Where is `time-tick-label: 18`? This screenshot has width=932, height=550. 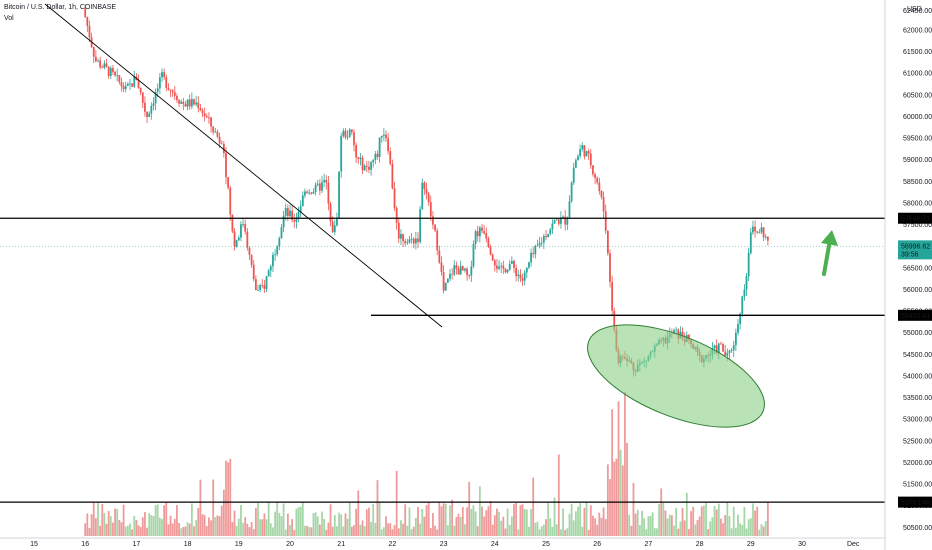
time-tick-label: 18 is located at coordinates (188, 544).